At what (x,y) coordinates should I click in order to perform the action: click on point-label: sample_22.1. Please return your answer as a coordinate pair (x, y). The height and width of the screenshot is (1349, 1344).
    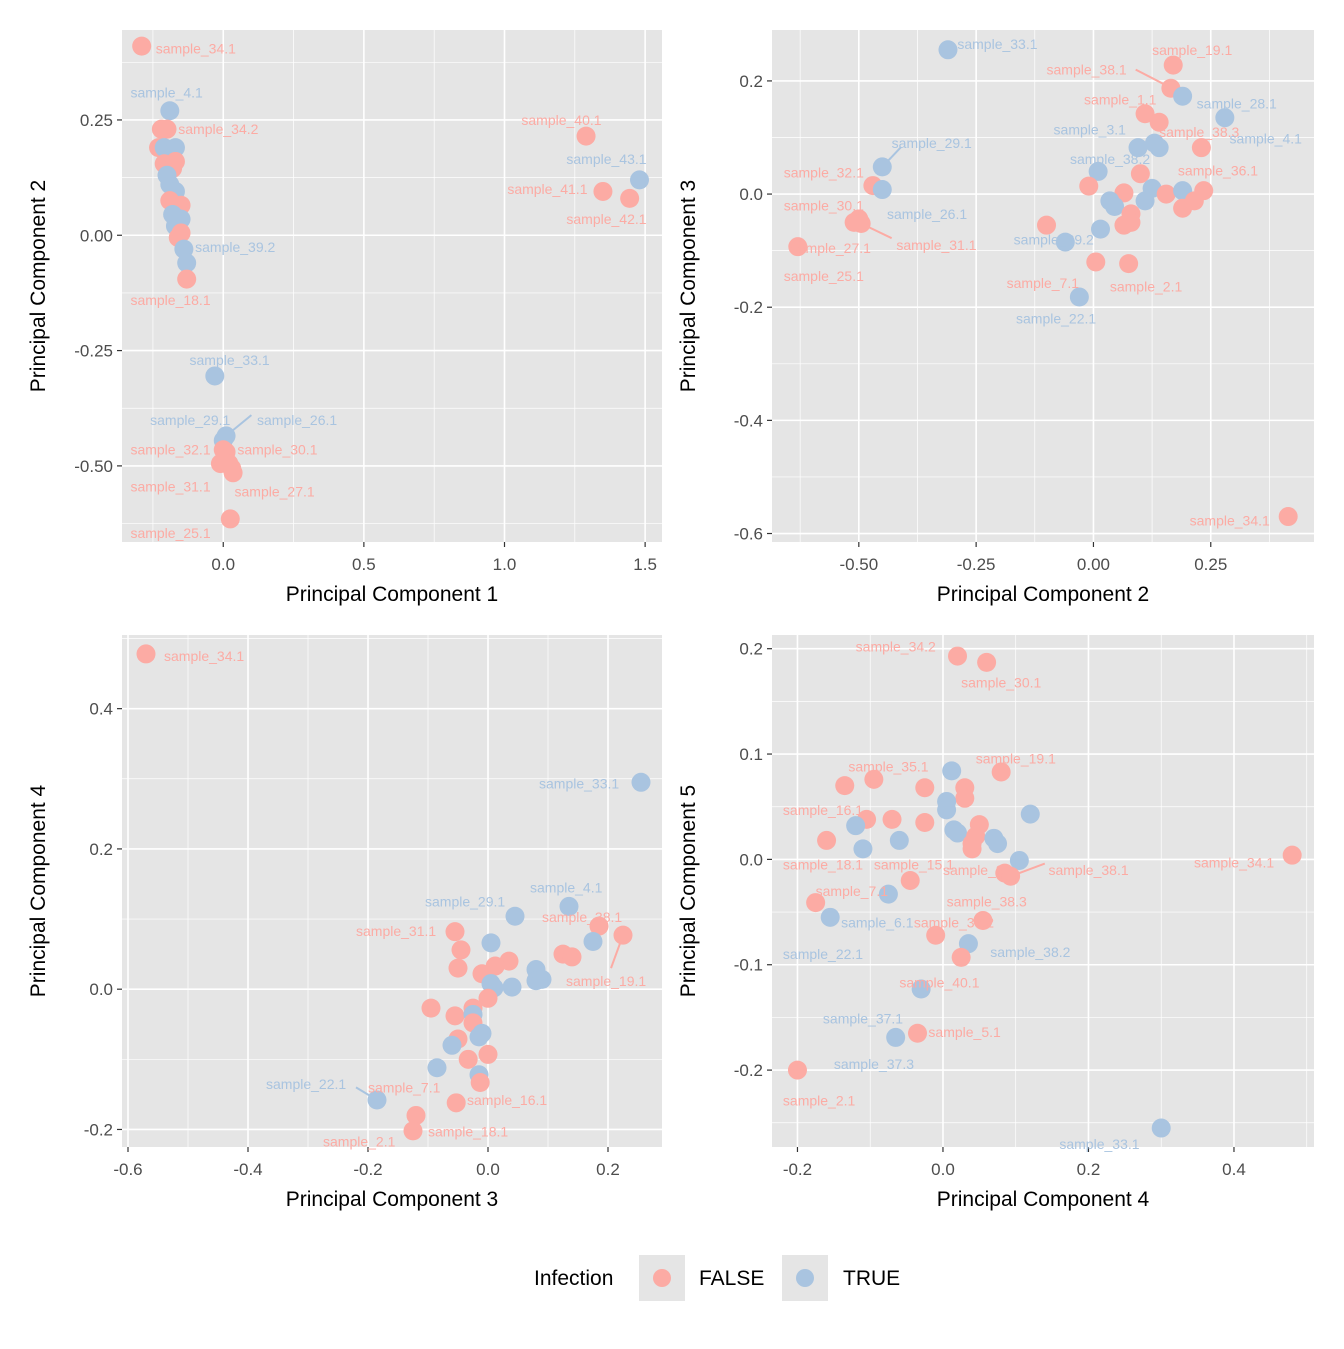
    Looking at the image, I should click on (823, 954).